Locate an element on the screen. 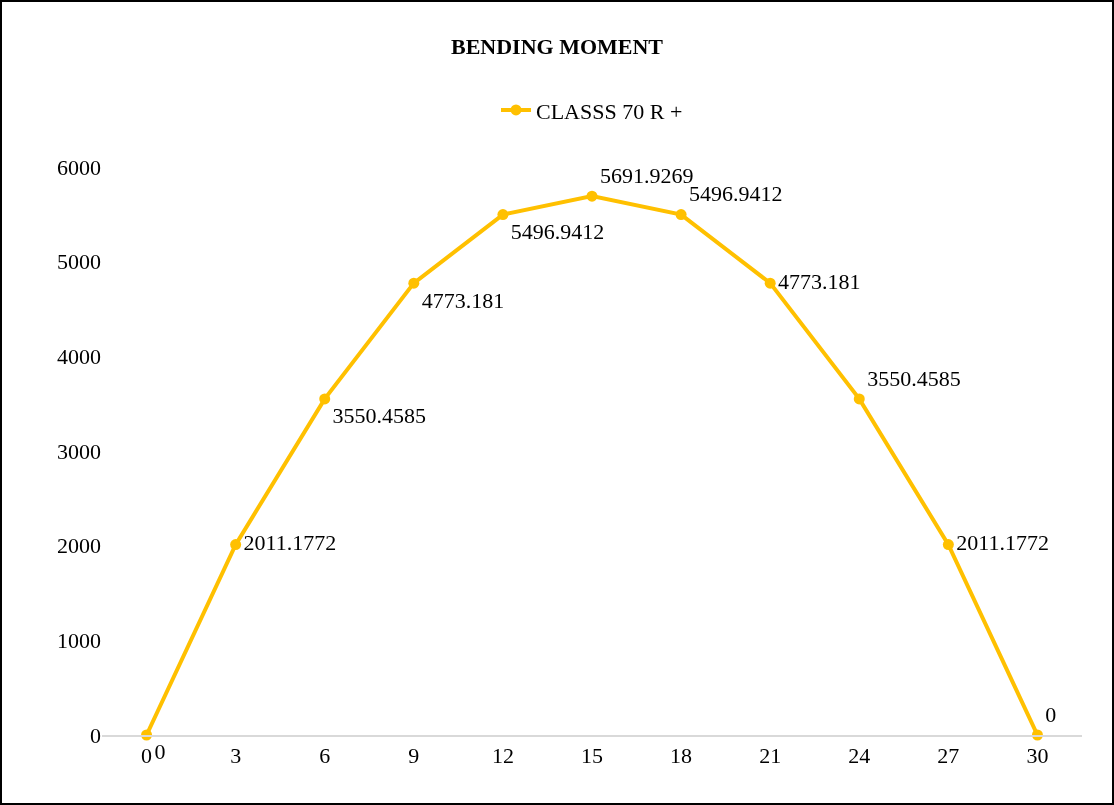 This screenshot has width=1114, height=805. y-tick-label: 1000 is located at coordinates (79, 641).